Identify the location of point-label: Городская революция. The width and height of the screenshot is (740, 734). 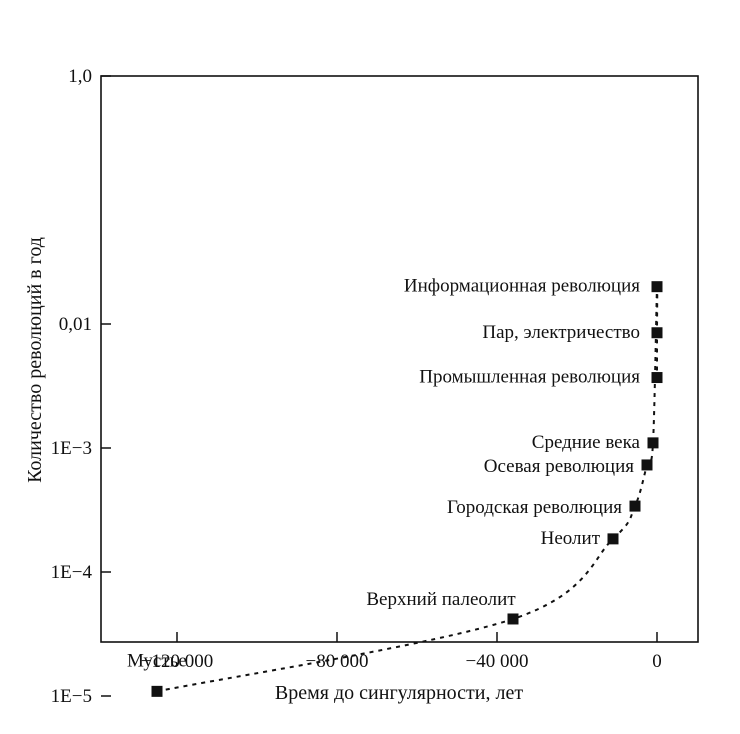
(534, 507).